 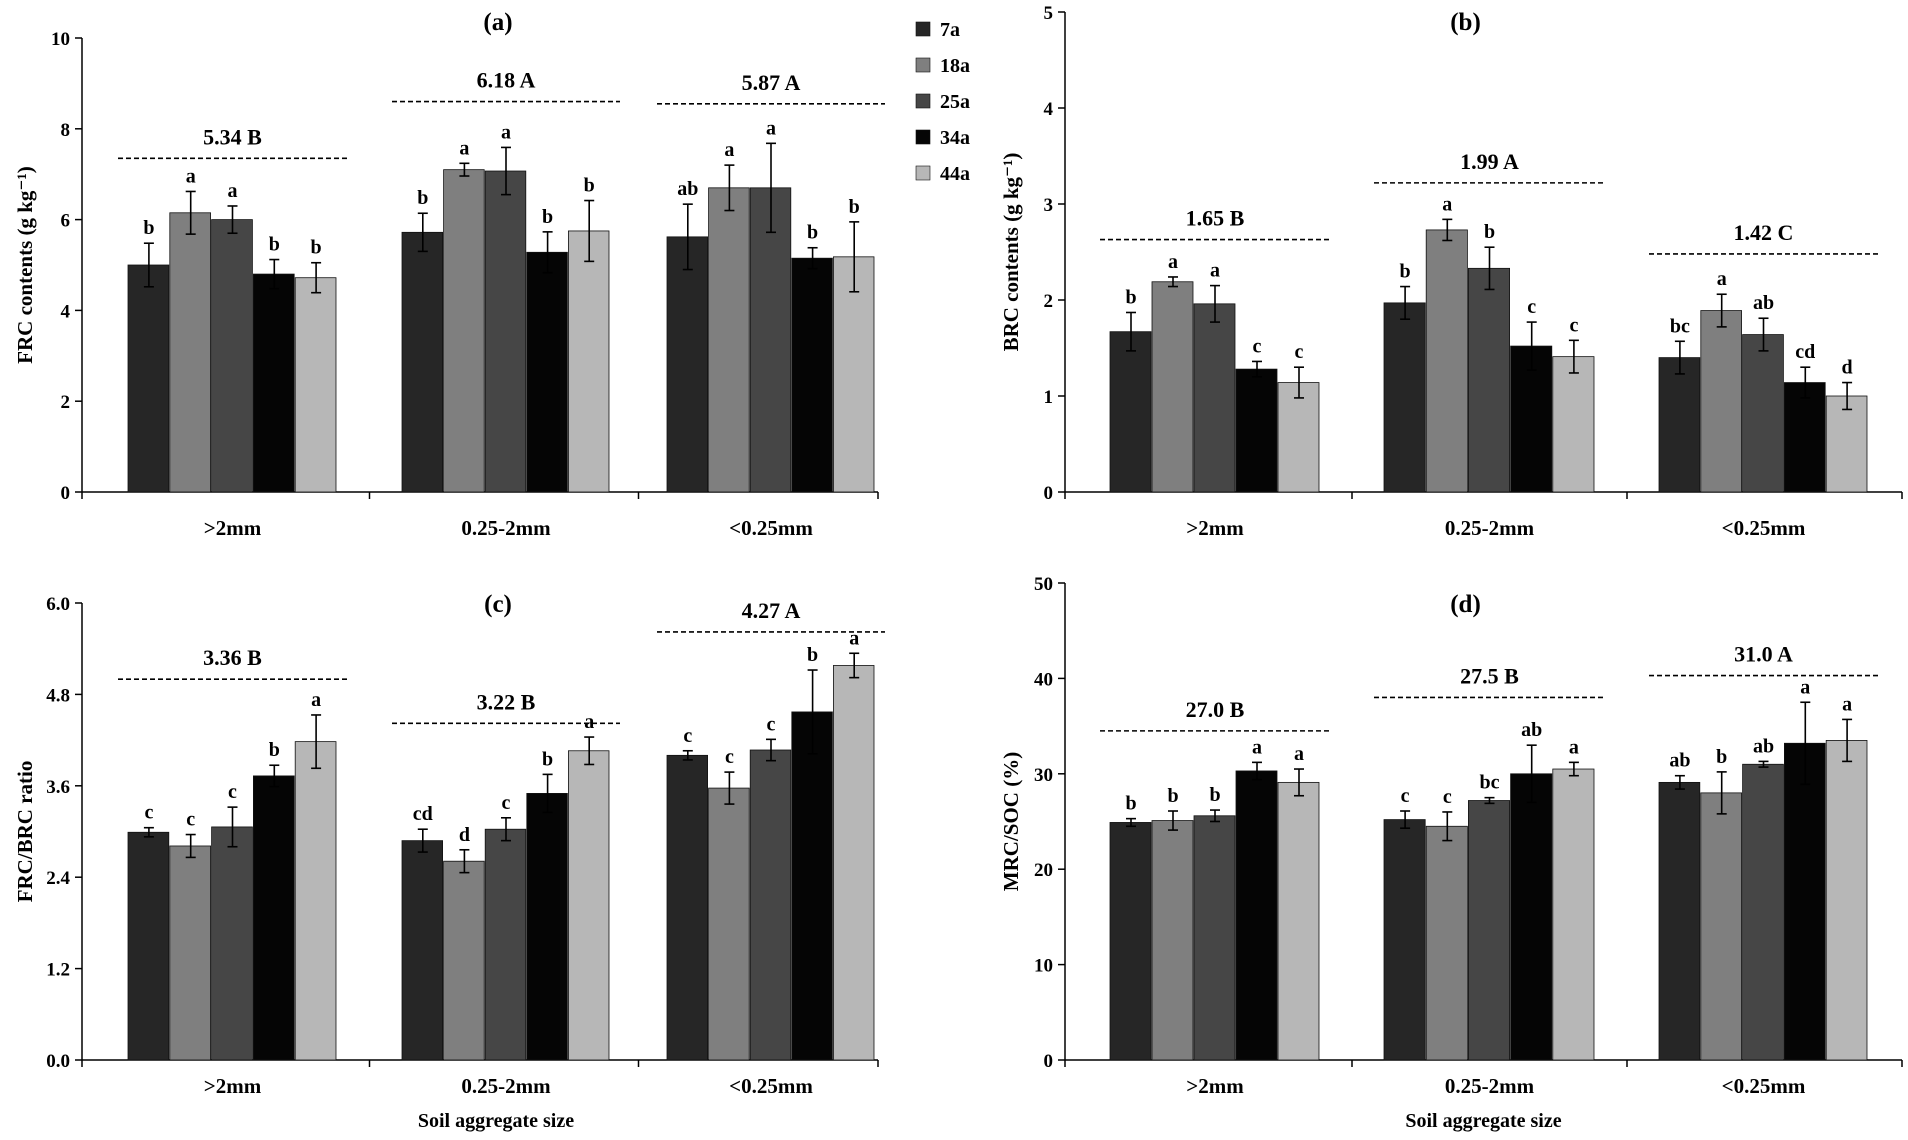 What do you see at coordinates (942, 102) in the screenshot?
I see `legend: 7a 18a 25a 34a 44a` at bounding box center [942, 102].